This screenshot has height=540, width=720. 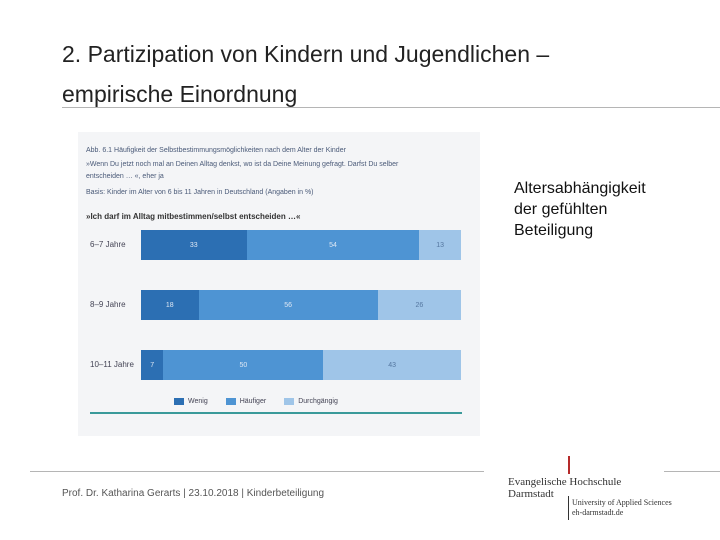 What do you see at coordinates (561, 209) in the screenshot?
I see `side-note-line2: der gefühlten` at bounding box center [561, 209].